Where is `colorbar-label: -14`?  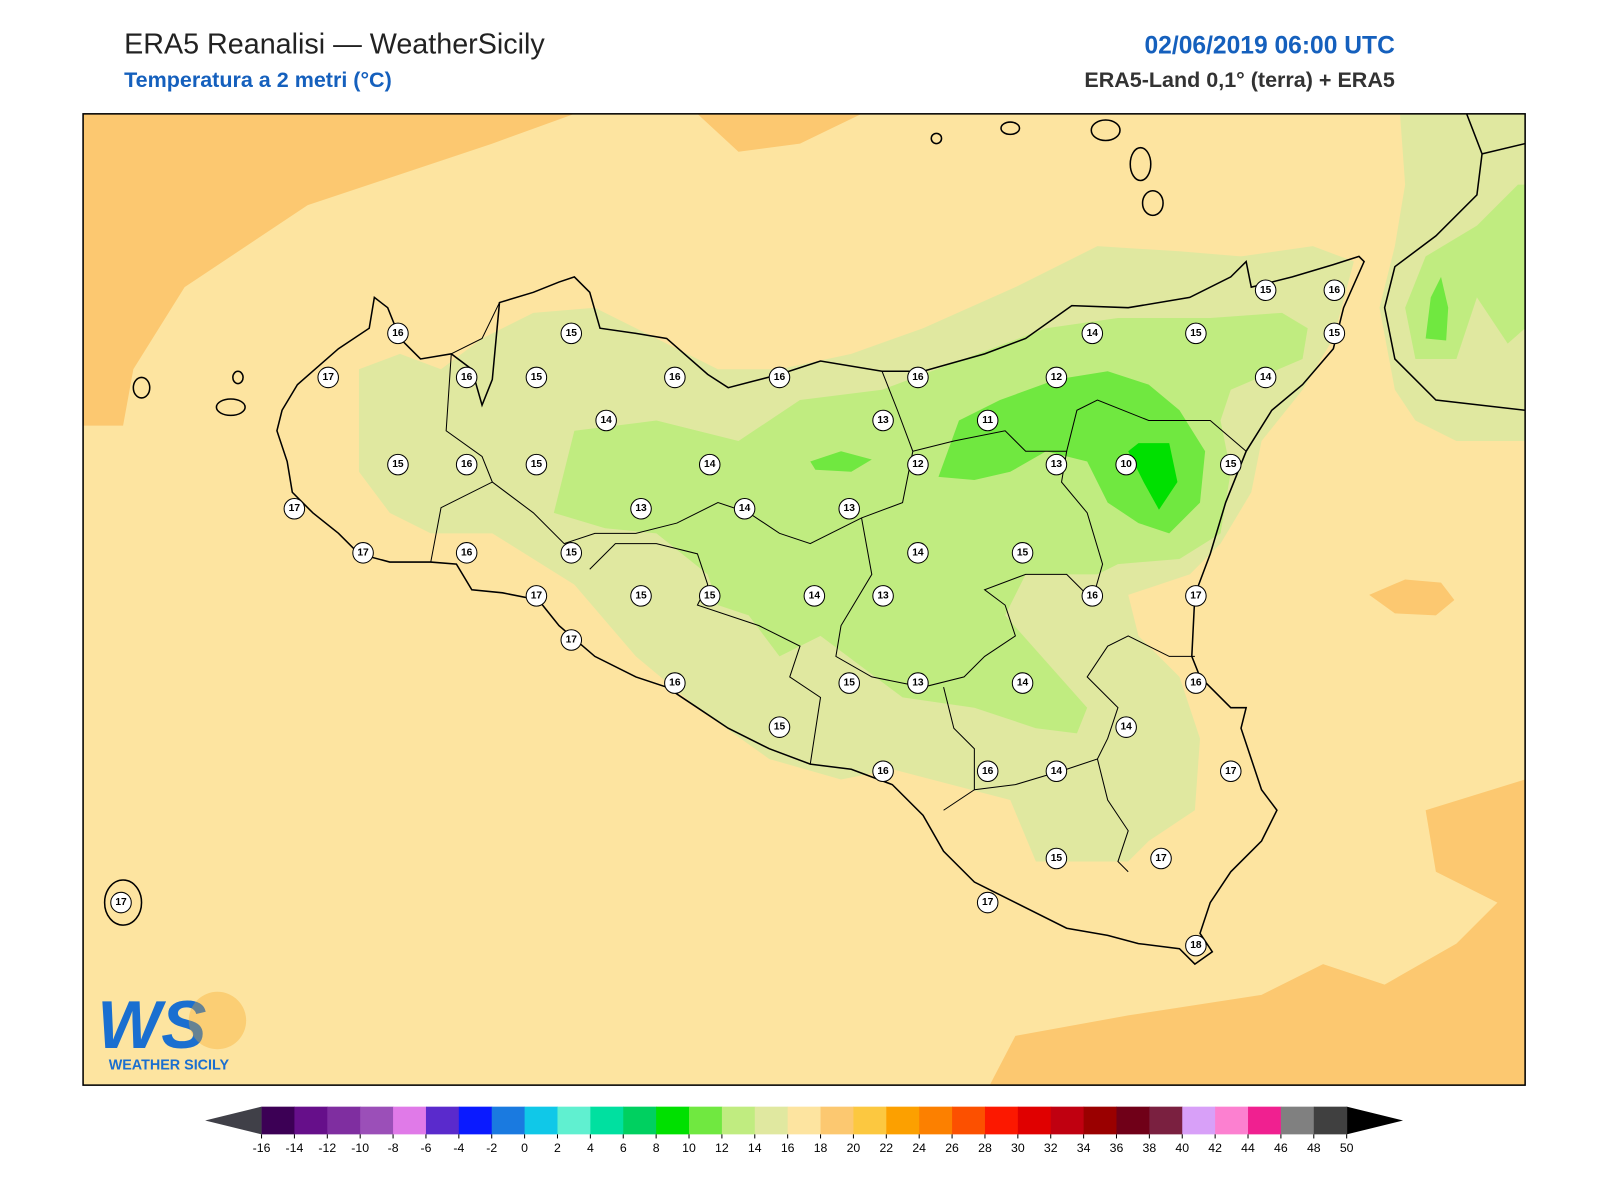
colorbar-label: -14 is located at coordinates (295, 1148).